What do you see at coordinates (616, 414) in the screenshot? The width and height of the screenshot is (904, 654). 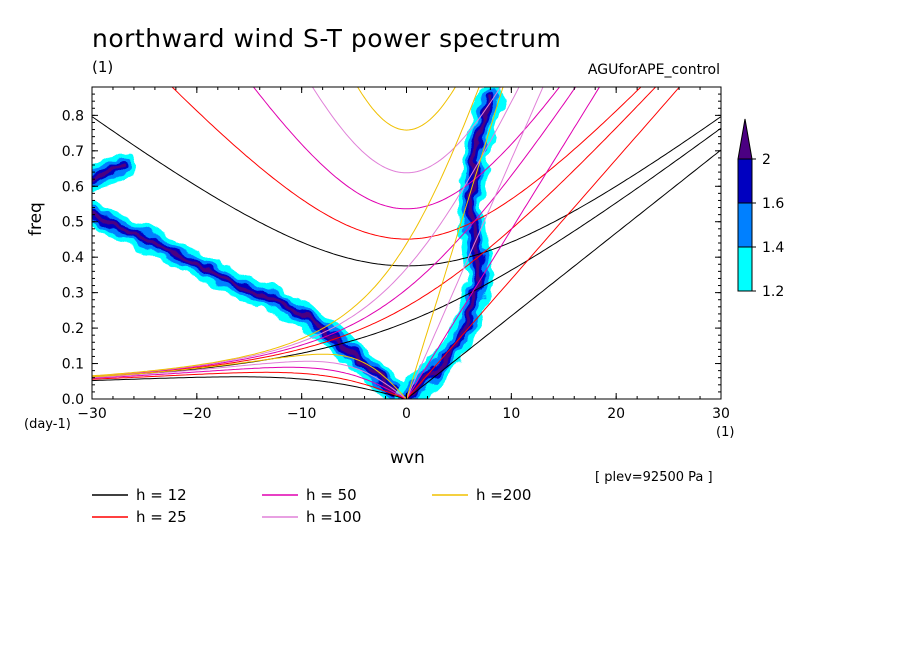 I see `x-tick-label: 20` at bounding box center [616, 414].